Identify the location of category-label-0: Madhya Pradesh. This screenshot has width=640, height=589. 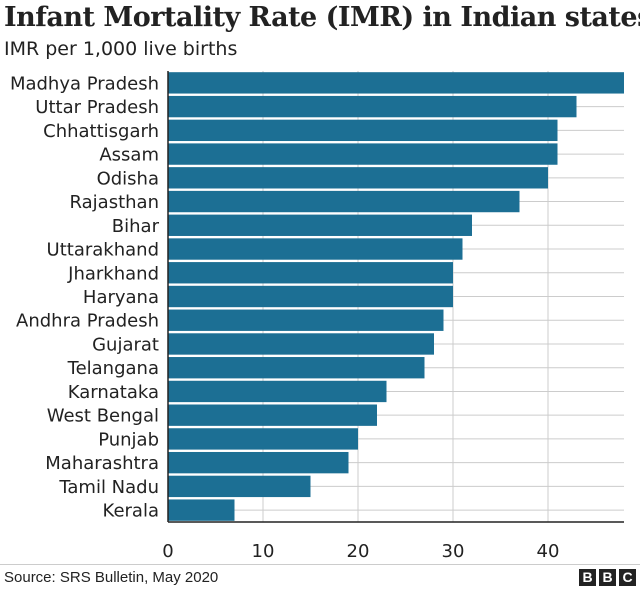
(84, 83).